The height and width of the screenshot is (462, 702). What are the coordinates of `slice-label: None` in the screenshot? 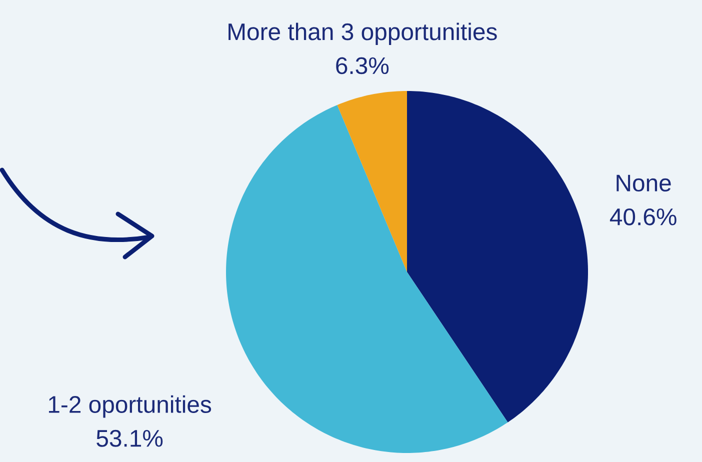 It's located at (643, 183).